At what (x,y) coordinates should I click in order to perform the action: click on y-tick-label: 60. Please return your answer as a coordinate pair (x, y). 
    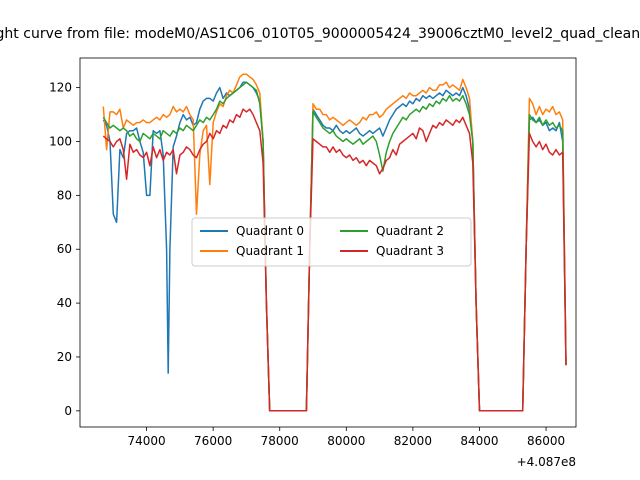
    Looking at the image, I should click on (64, 249).